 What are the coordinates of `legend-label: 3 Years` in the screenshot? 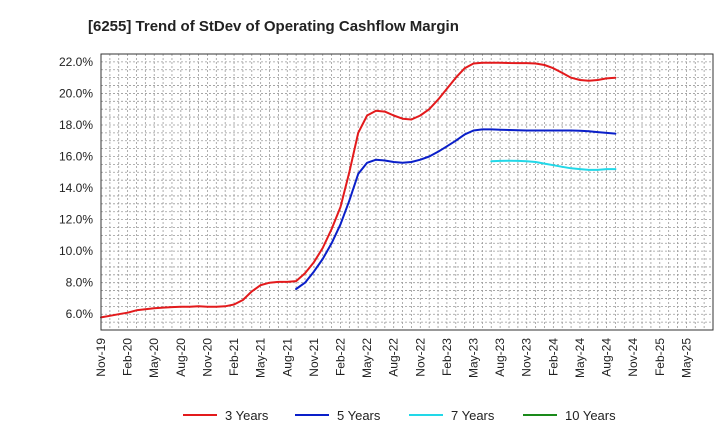 It's located at (247, 415).